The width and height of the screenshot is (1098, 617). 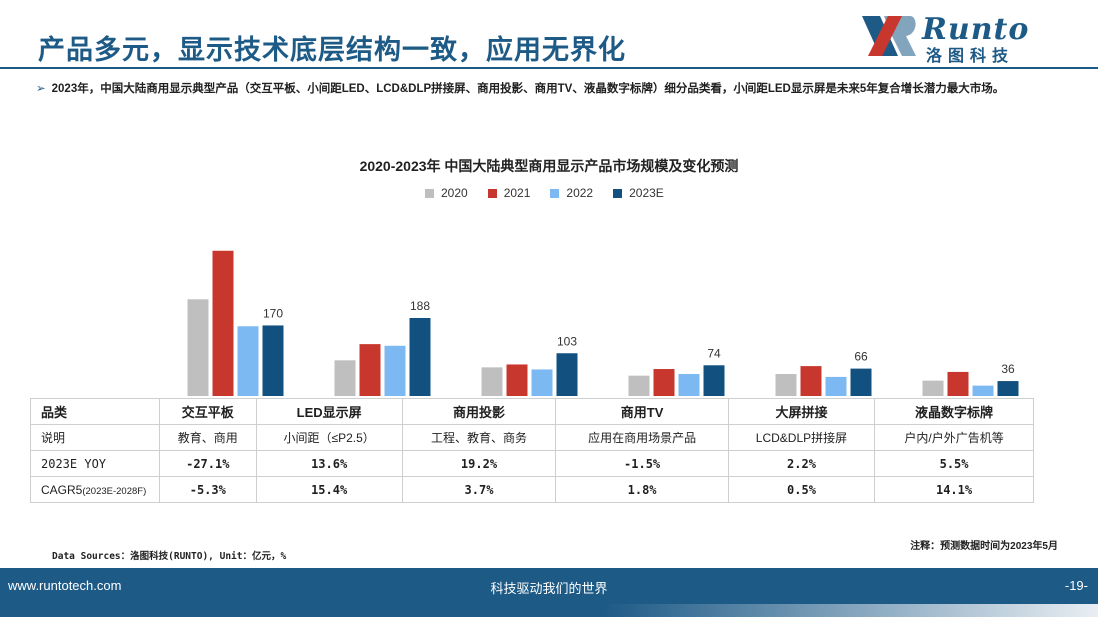 I want to click on table-cell: 19.2%, so click(x=479, y=463).